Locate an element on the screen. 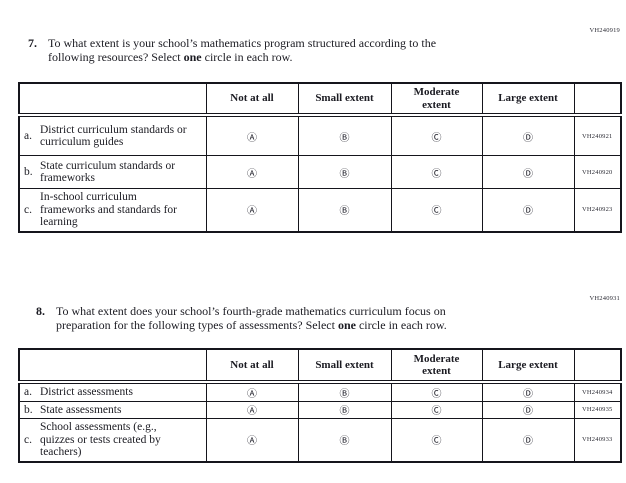  q7-empty-stub-header is located at coordinates (112, 99).